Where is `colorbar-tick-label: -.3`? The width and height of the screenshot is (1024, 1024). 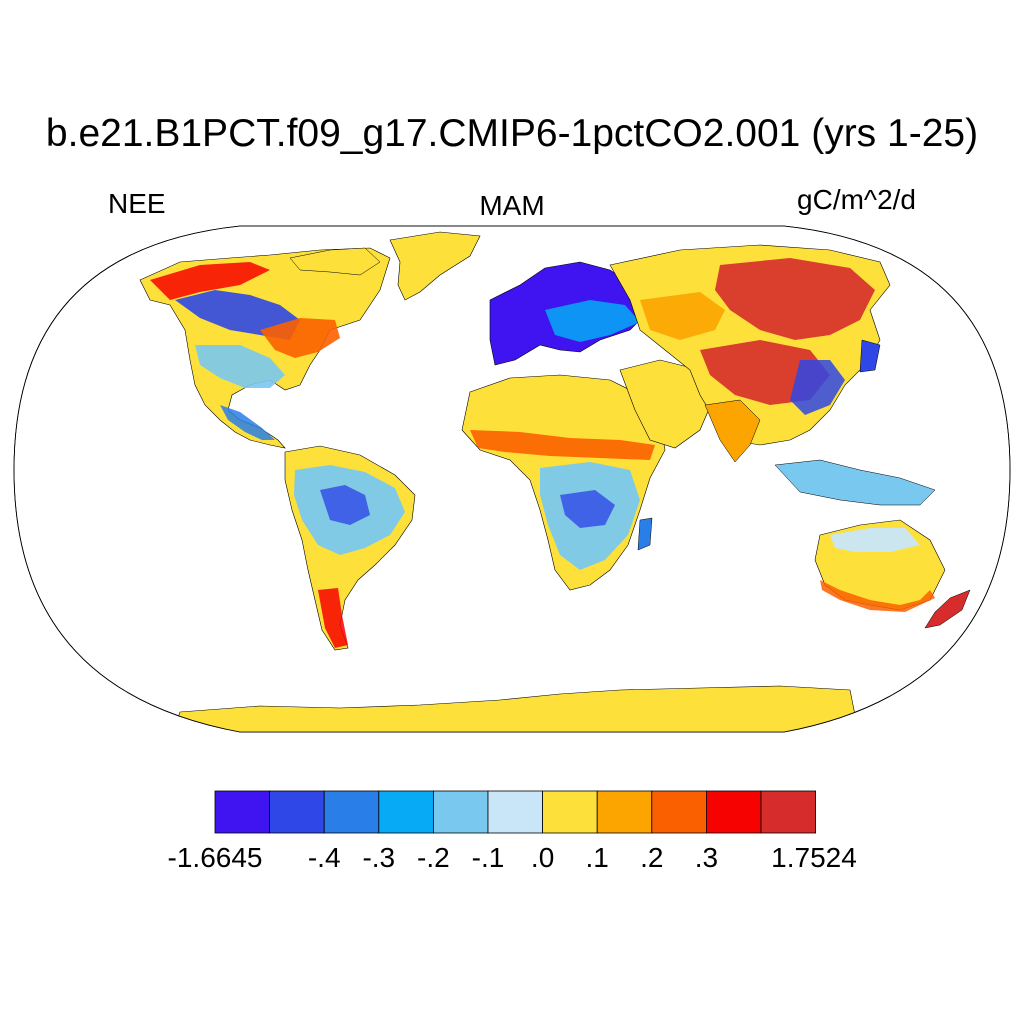 colorbar-tick-label: -.3 is located at coordinates (379, 857).